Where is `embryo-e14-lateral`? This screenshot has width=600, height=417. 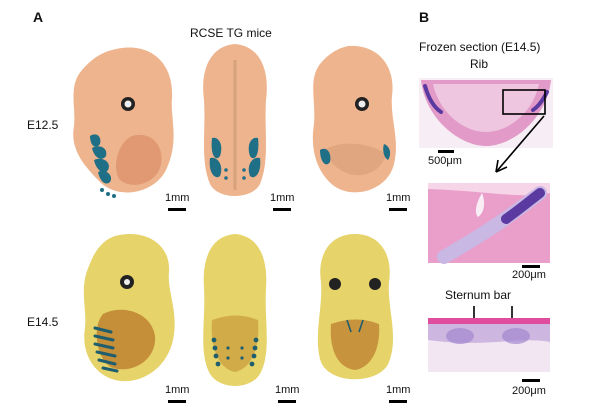
embryo-e14-lateral is located at coordinates (129, 307).